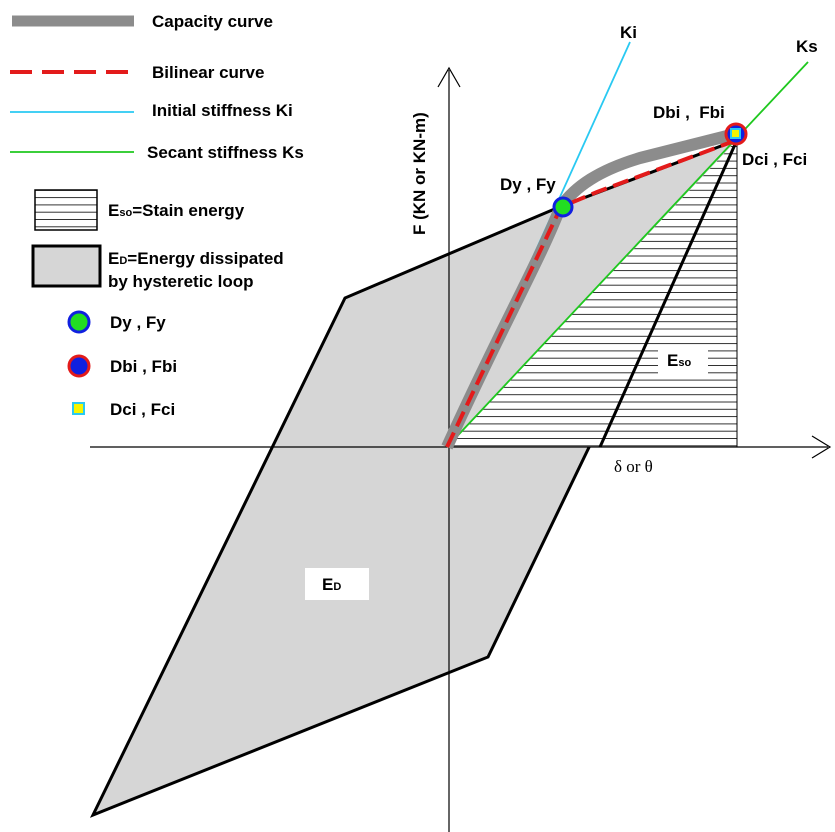 This screenshot has width=835, height=832. I want to click on legend-yield-marker, so click(79, 322).